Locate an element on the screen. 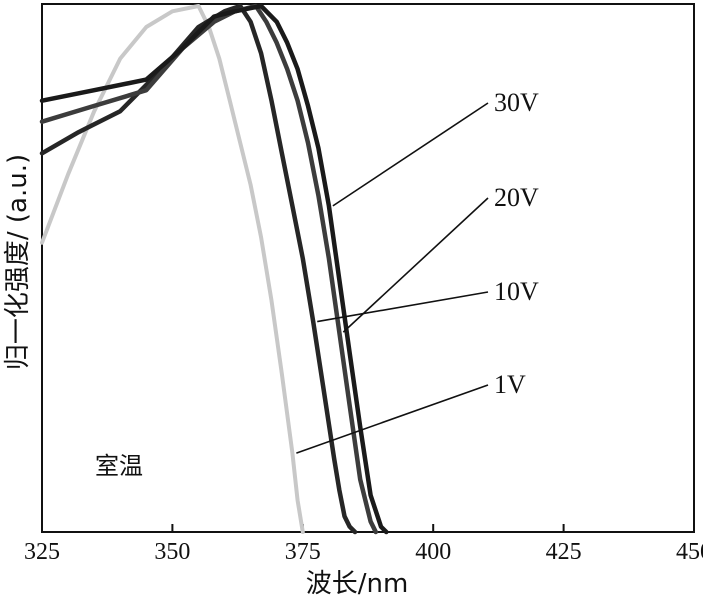 The image size is (703, 599). x-tick-label: 400 is located at coordinates (433, 552).